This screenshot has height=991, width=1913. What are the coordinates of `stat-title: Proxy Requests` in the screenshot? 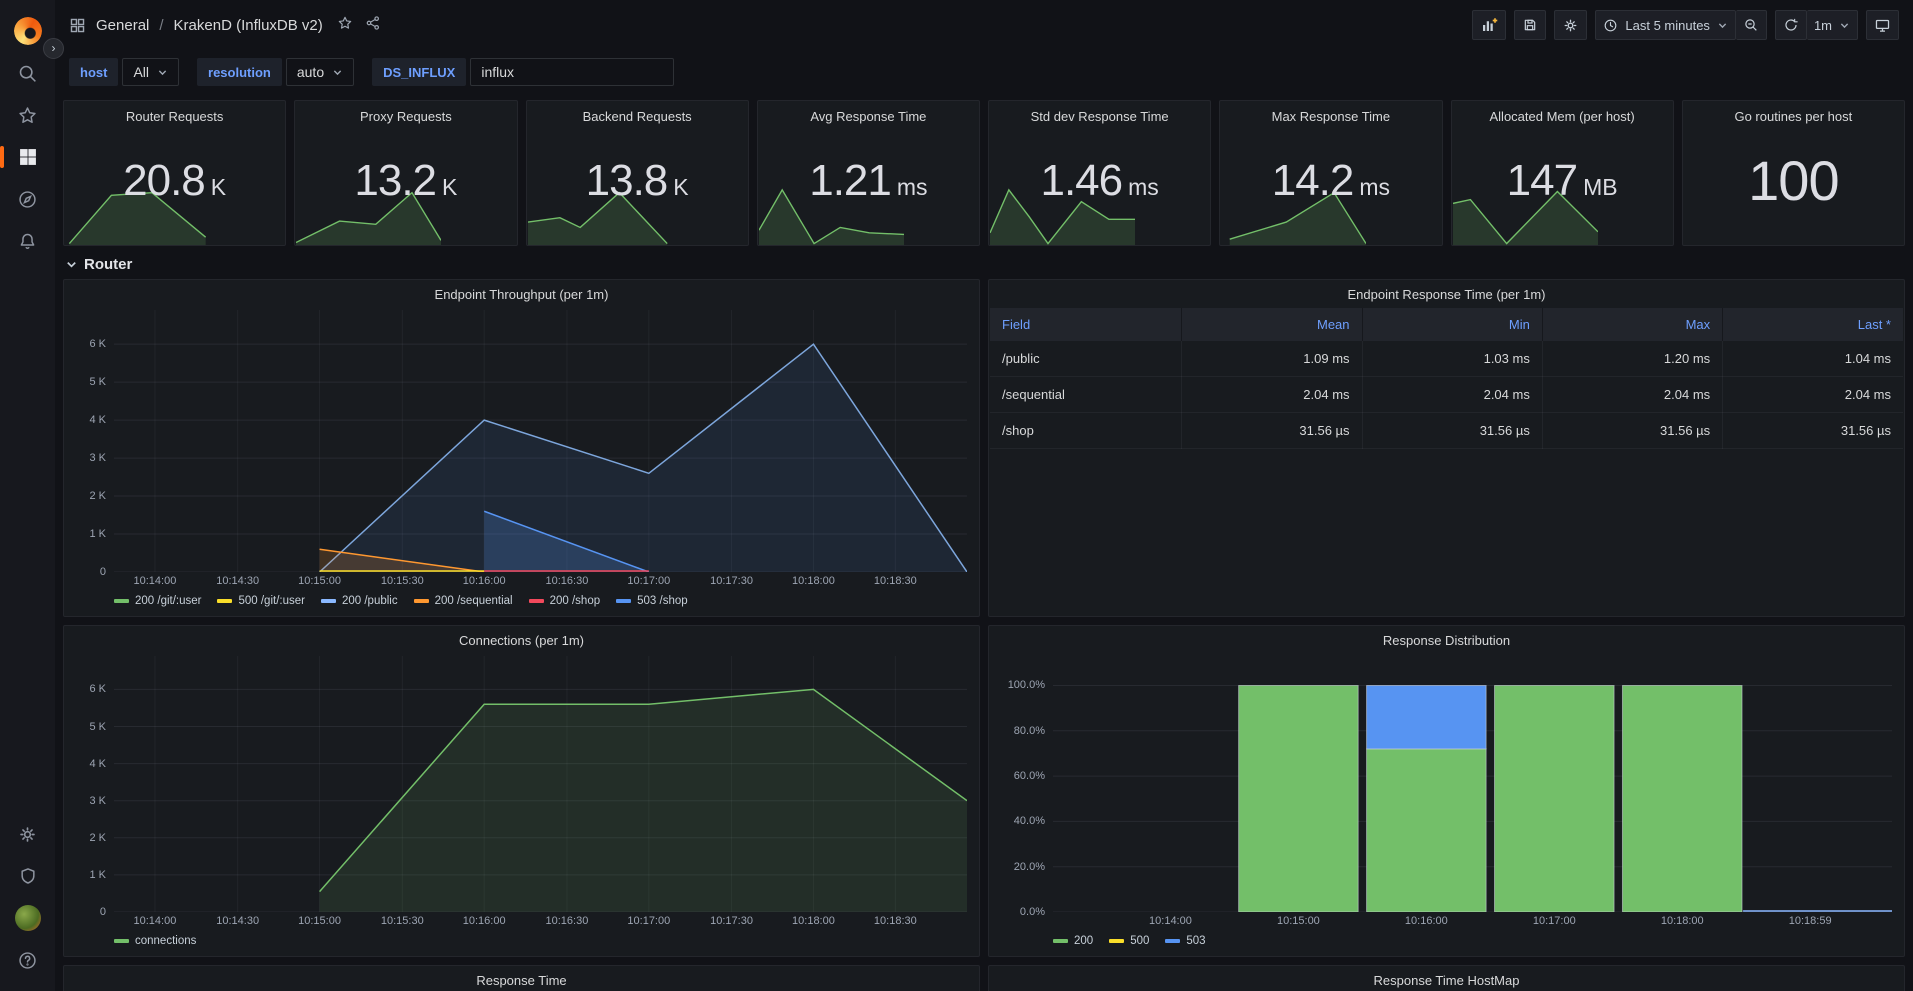 It's located at (405, 116).